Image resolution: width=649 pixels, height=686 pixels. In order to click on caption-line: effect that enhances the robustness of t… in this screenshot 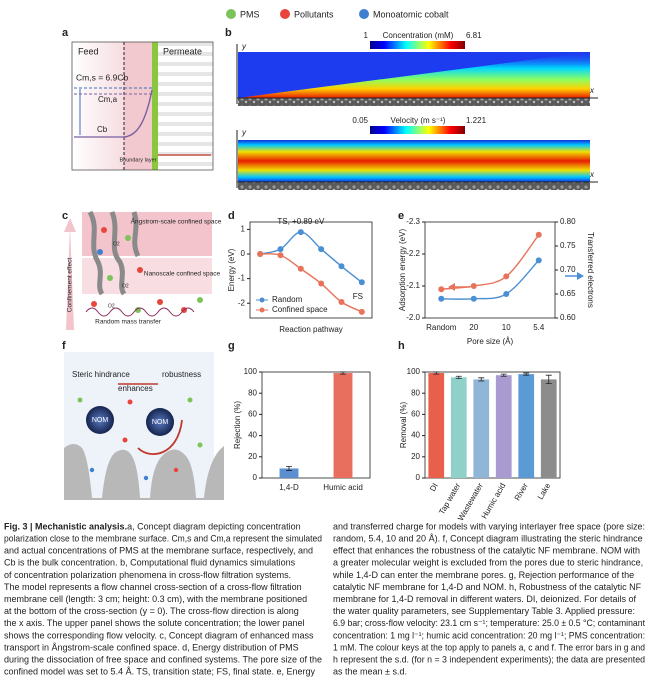, I will do `click(486, 551)`.